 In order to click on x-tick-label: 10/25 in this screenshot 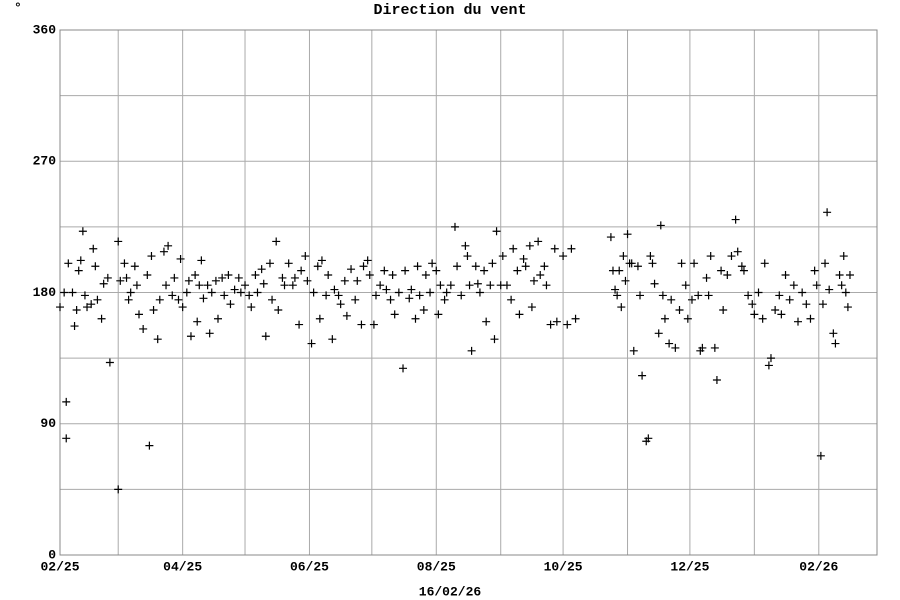, I will do `click(563, 566)`.